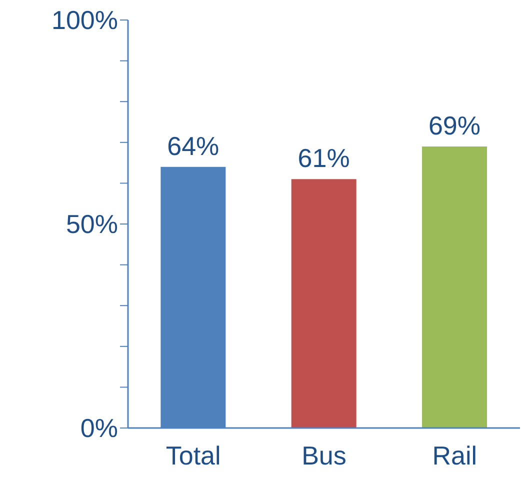 The width and height of the screenshot is (523, 480). I want to click on data-label: 61%, so click(324, 158).